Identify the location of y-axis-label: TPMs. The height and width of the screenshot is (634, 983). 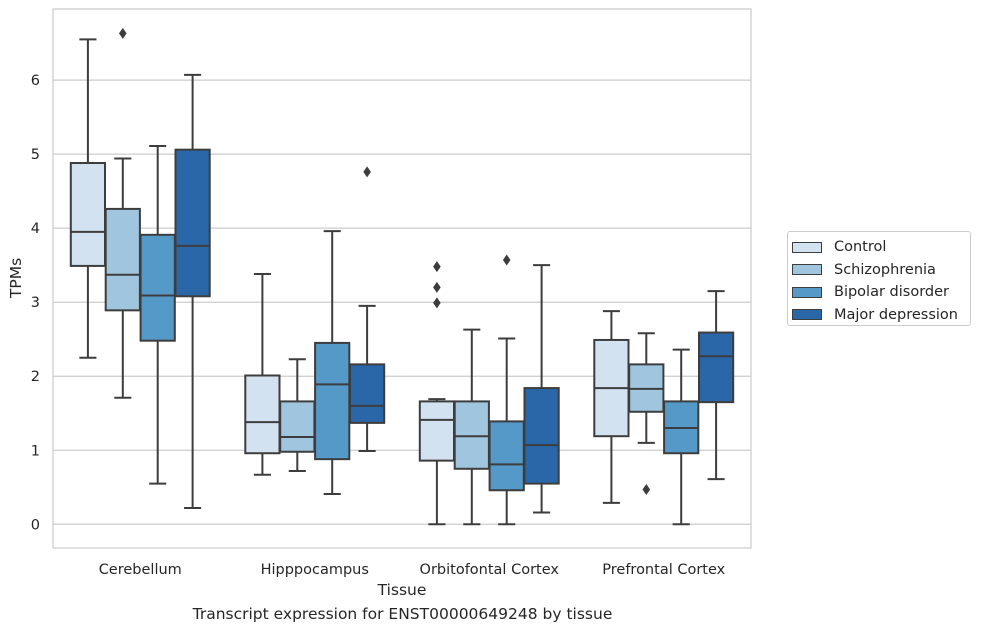
(16, 278).